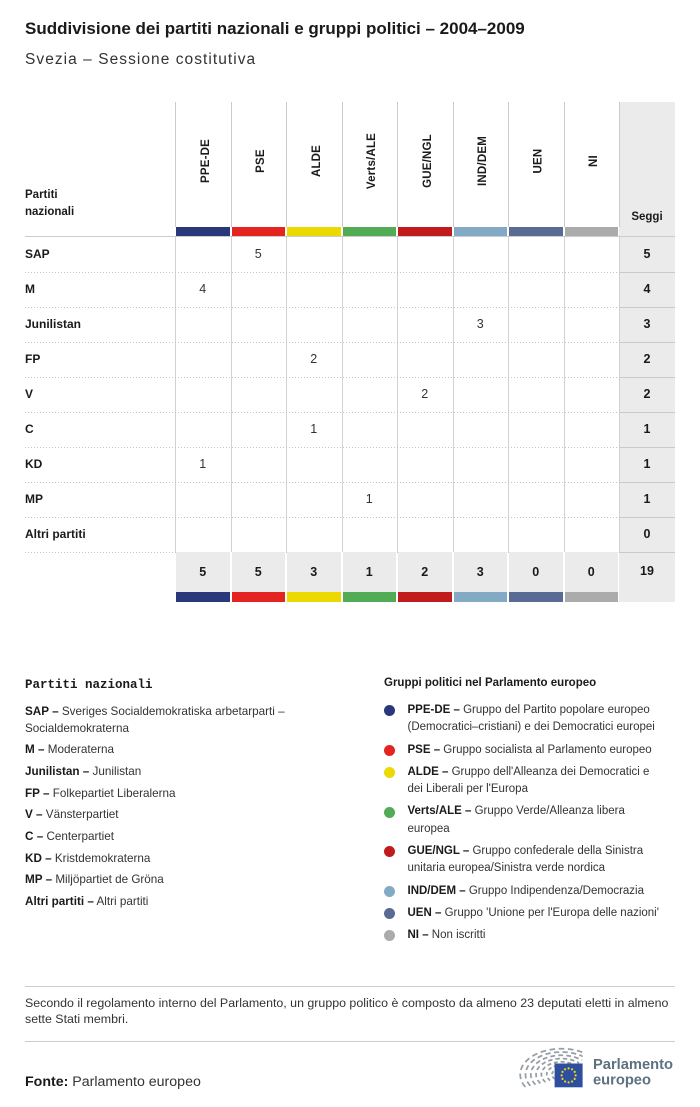  Describe the element at coordinates (622, 1081) in the screenshot. I see `svg-text: europeo` at that location.